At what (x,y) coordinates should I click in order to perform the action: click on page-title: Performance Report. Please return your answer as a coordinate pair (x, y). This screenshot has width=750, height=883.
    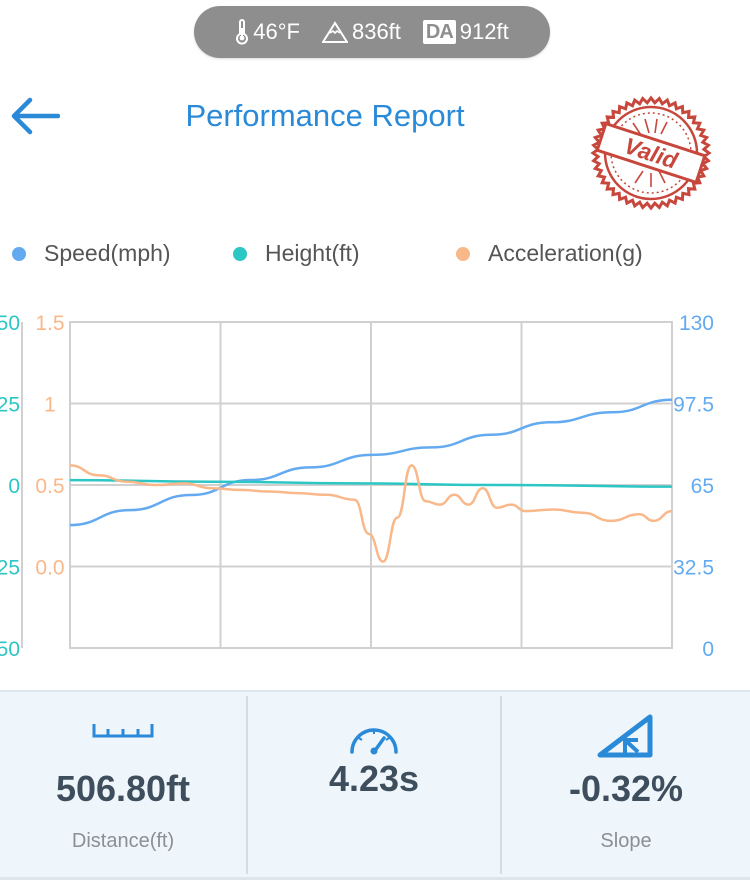
    Looking at the image, I should click on (325, 115).